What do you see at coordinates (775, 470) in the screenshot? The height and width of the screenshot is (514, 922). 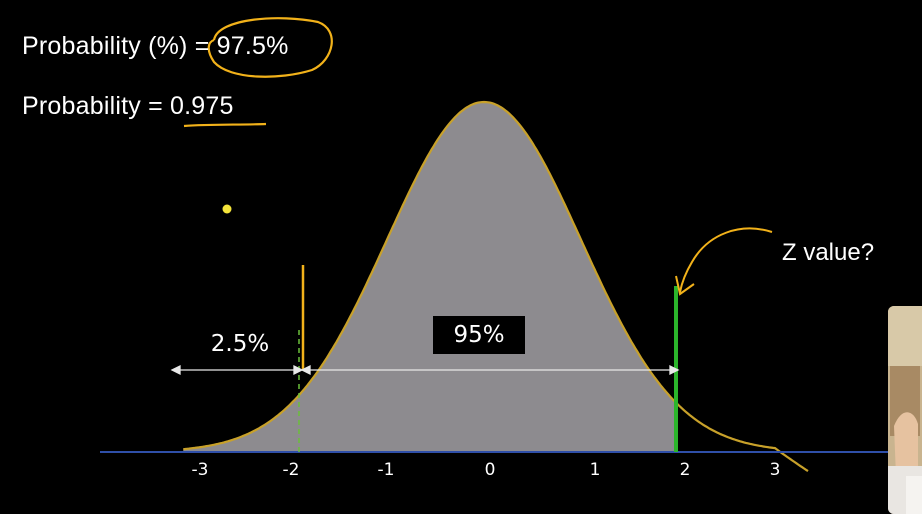 I see `tick-label: 3` at bounding box center [775, 470].